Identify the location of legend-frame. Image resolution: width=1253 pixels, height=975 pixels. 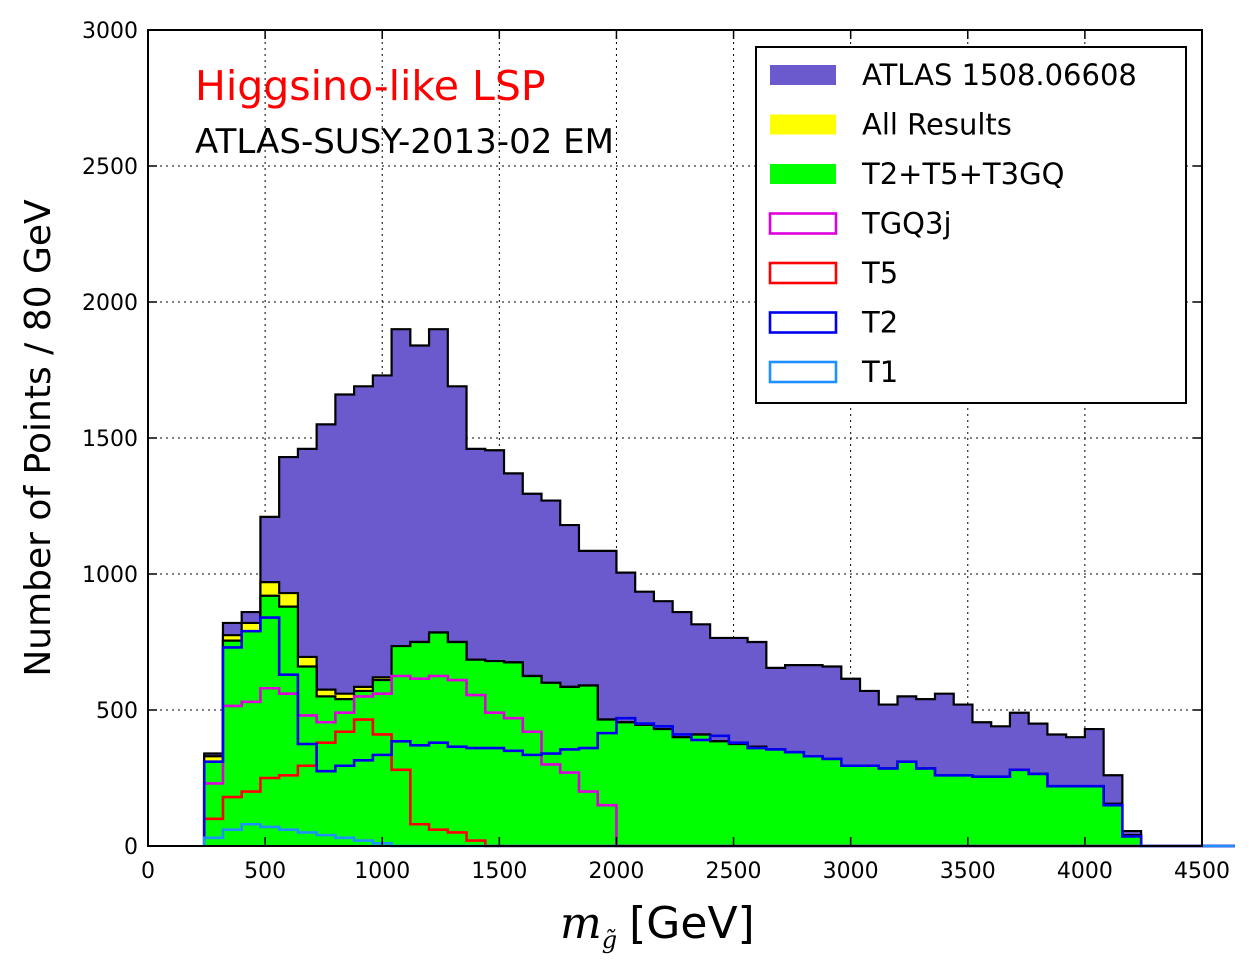
(971, 225).